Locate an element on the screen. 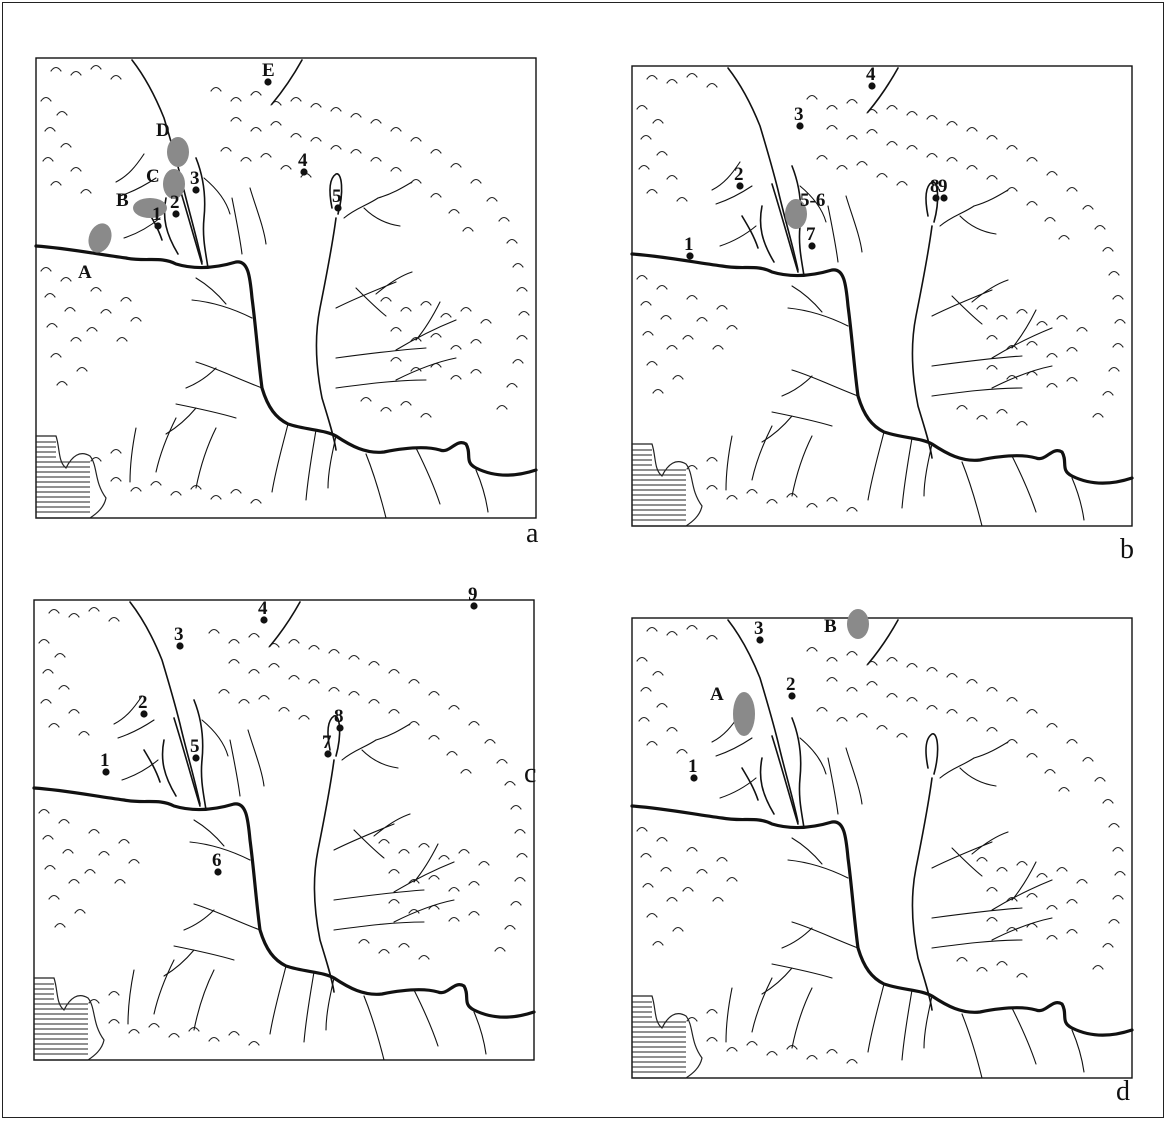  zone-label-5-6: 5-6 is located at coordinates (812, 200).